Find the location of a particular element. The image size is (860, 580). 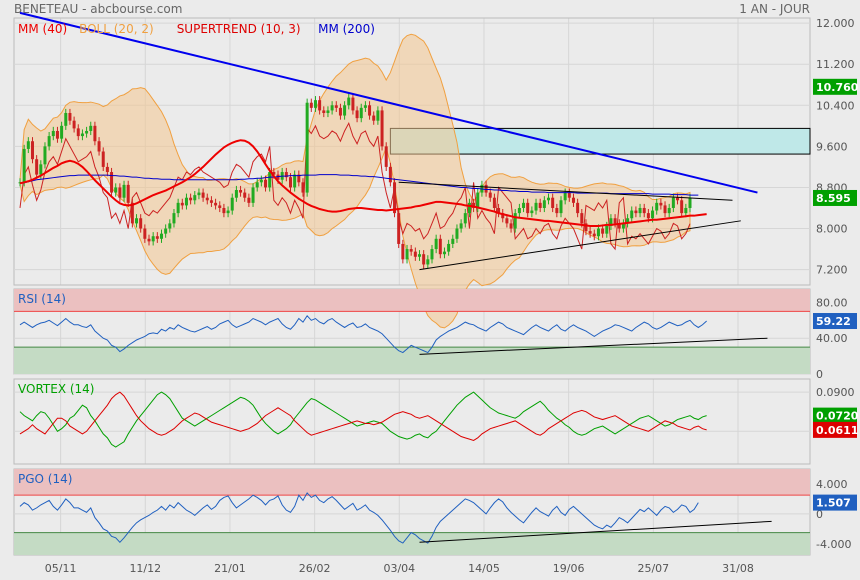

value-badge: 1.507 is located at coordinates (833, 503).